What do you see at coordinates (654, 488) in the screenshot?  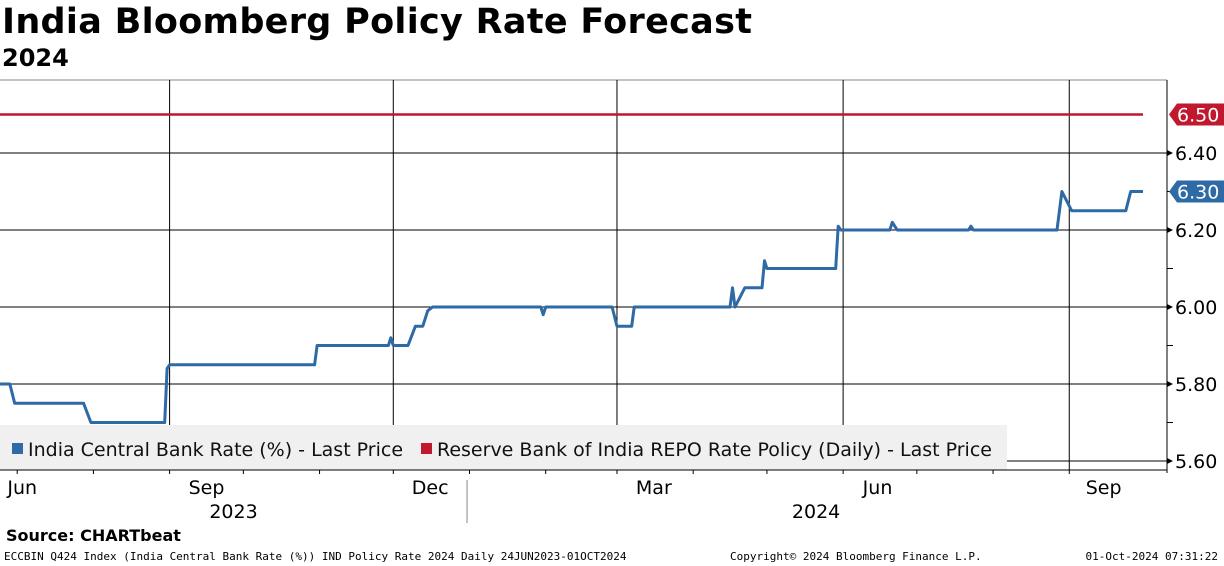 I see `x-tick-label: Mar` at bounding box center [654, 488].